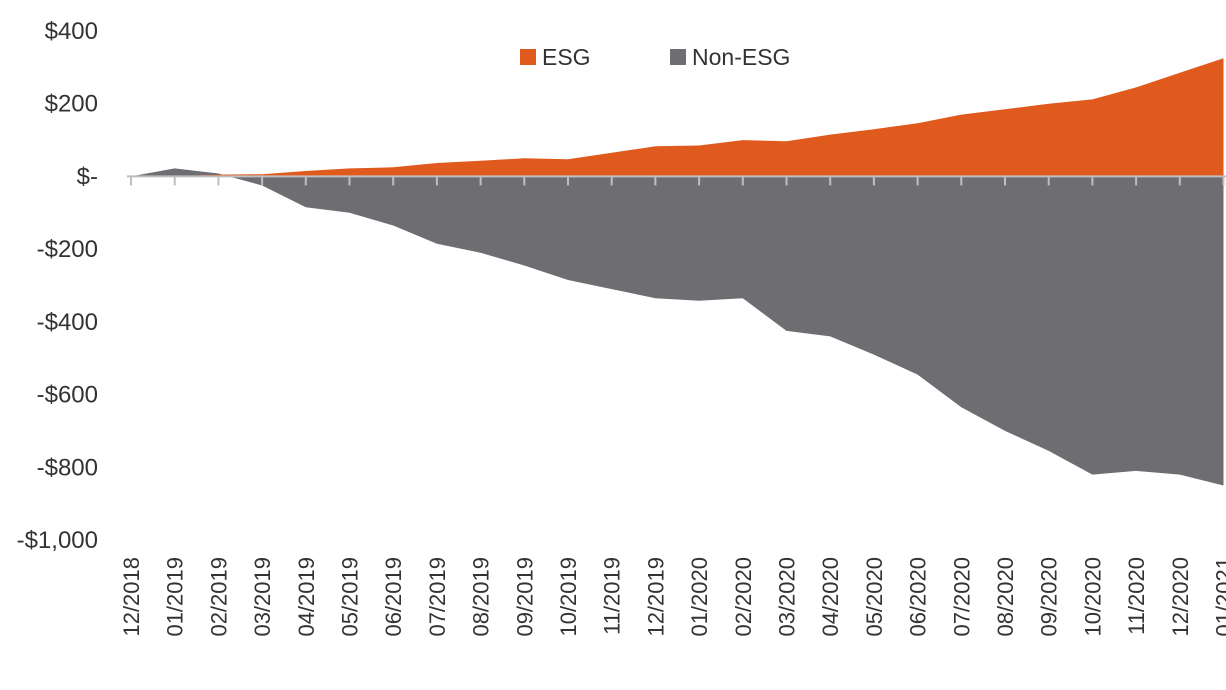 The width and height of the screenshot is (1226, 690). What do you see at coordinates (655, 597) in the screenshot?
I see `x-tick-label: 12/2019` at bounding box center [655, 597].